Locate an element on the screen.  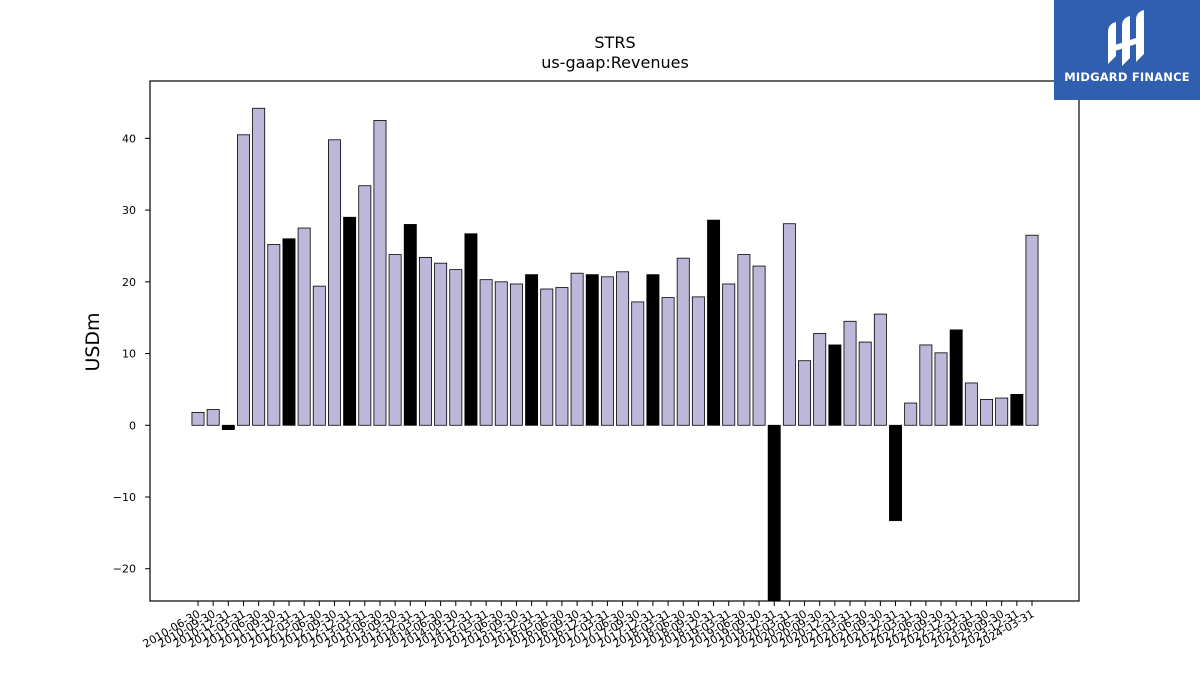
y-tick-label: −10 is located at coordinates (124, 497).